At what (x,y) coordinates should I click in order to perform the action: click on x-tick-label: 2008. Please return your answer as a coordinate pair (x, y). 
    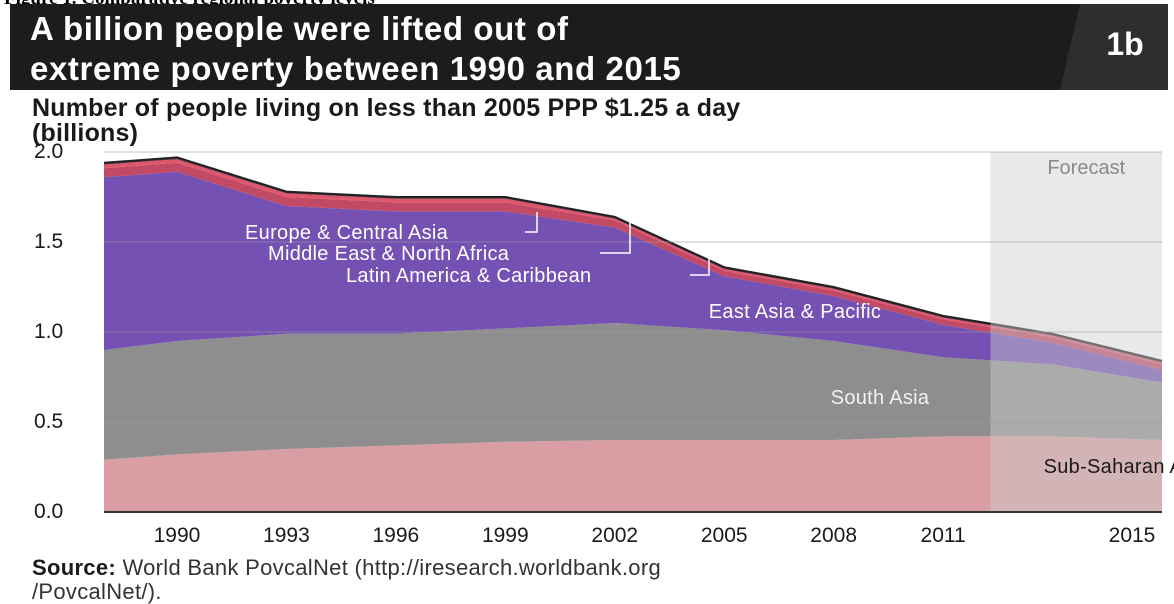
    Looking at the image, I should click on (833, 535).